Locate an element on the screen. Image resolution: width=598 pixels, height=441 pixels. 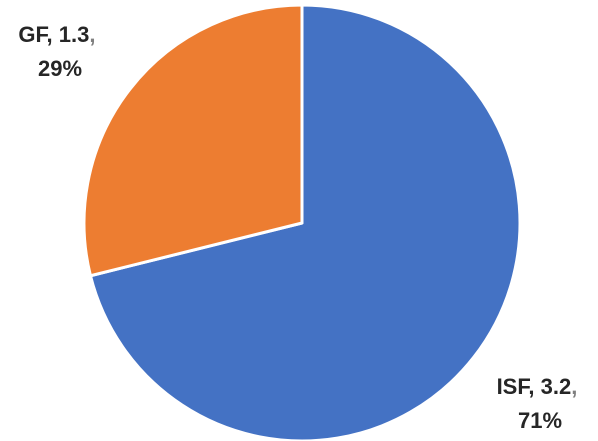
data-label-gf-name: GF is located at coordinates (33, 34).